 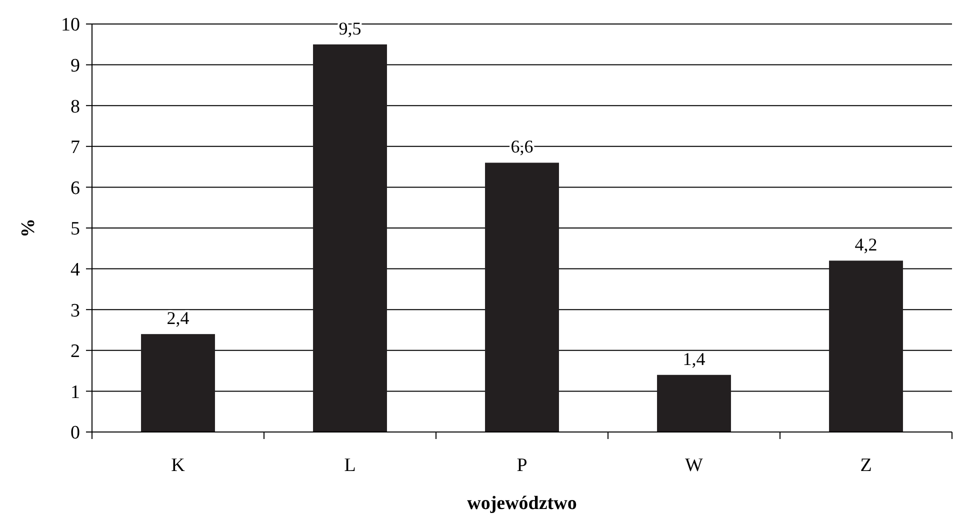 I want to click on data-label: 1,4, so click(x=694, y=358).